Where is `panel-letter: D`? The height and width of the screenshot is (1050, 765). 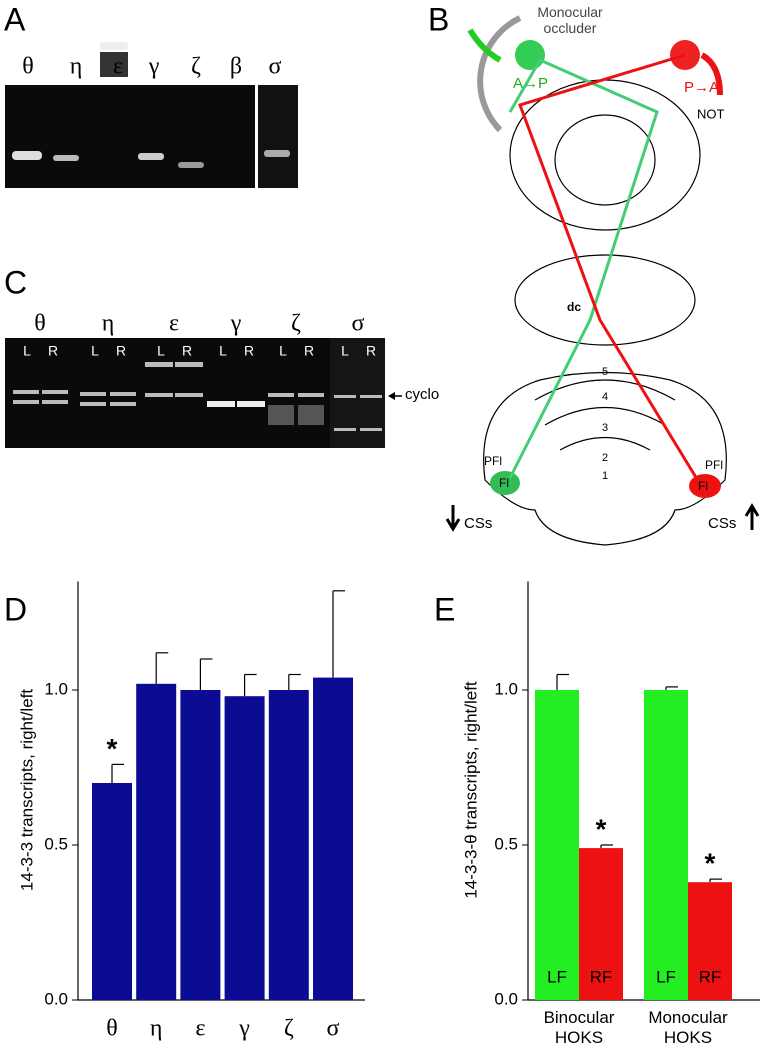
panel-letter: D is located at coordinates (15, 609).